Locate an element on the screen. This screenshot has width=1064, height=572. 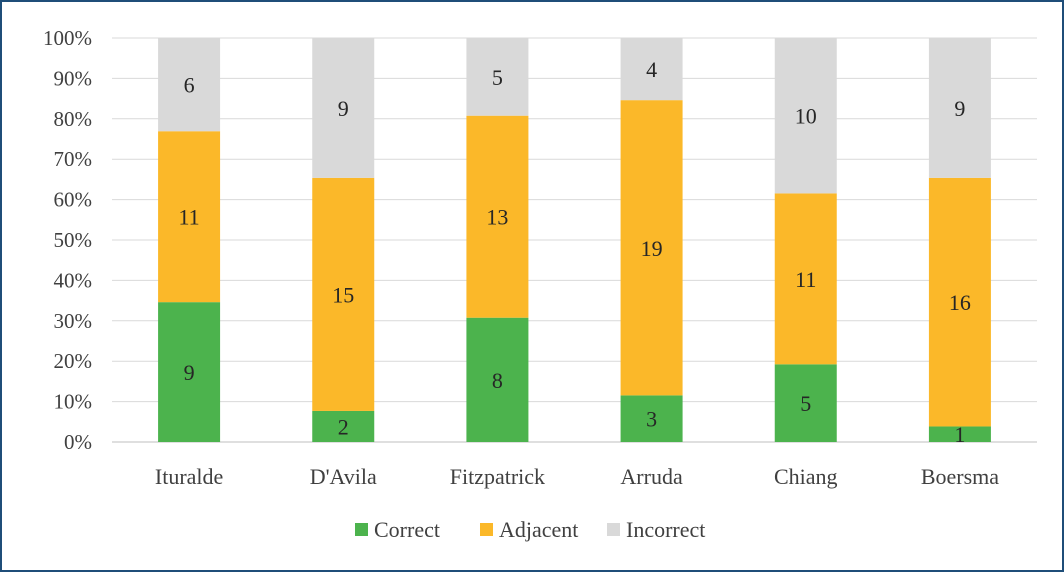
y-tick-label: 80% is located at coordinates (73, 119).